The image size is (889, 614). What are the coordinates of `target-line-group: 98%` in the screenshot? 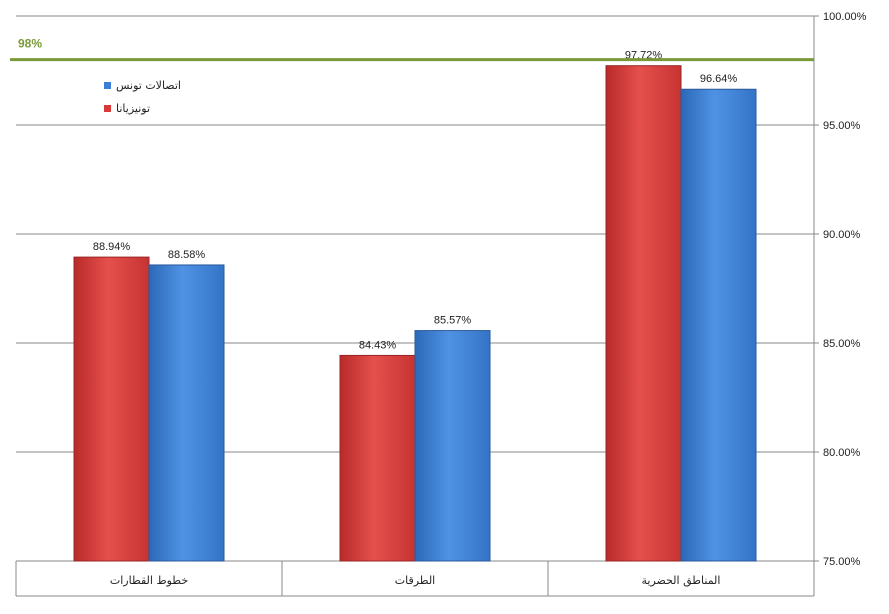 It's located at (412, 49).